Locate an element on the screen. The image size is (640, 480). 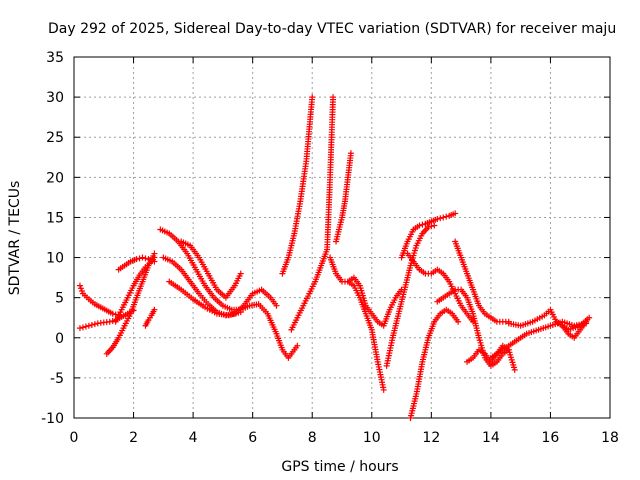
x-tick-label: 4 is located at coordinates (193, 438).